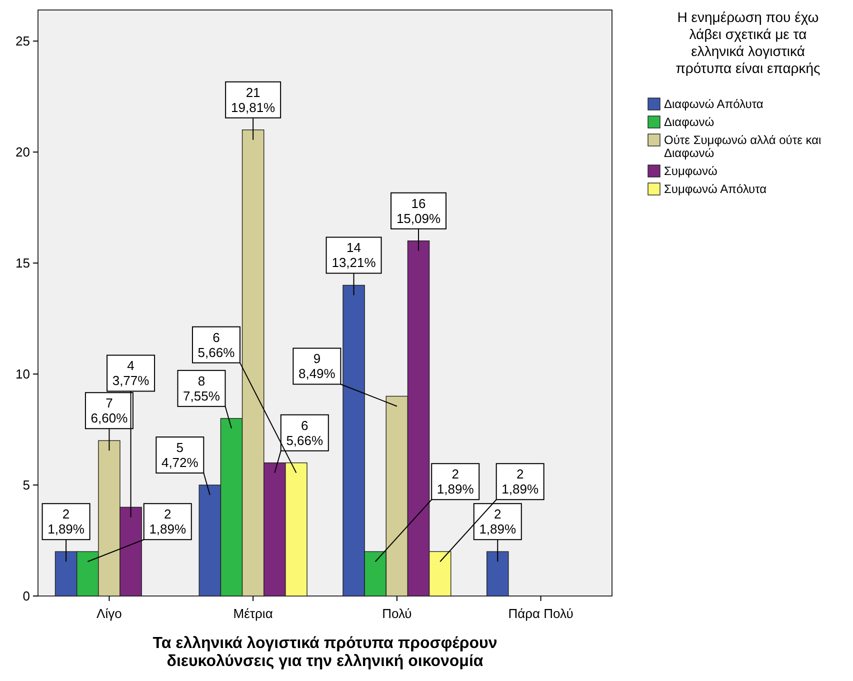  What do you see at coordinates (131, 373) in the screenshot?
I see `data-label: 4 3,77%` at bounding box center [131, 373].